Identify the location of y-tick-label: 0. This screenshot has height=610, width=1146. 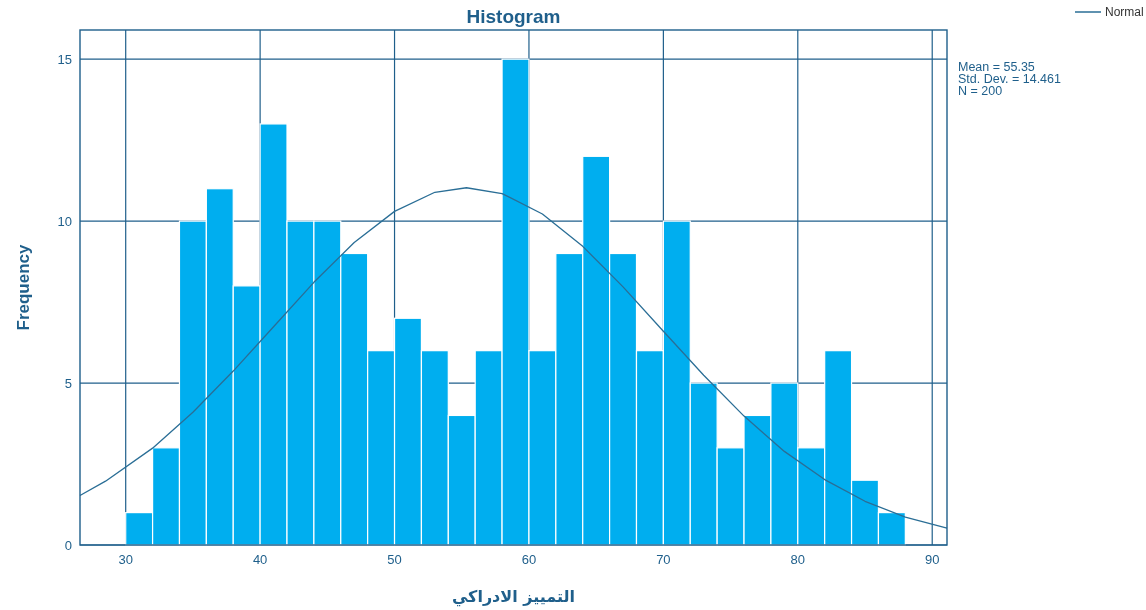
(68, 545).